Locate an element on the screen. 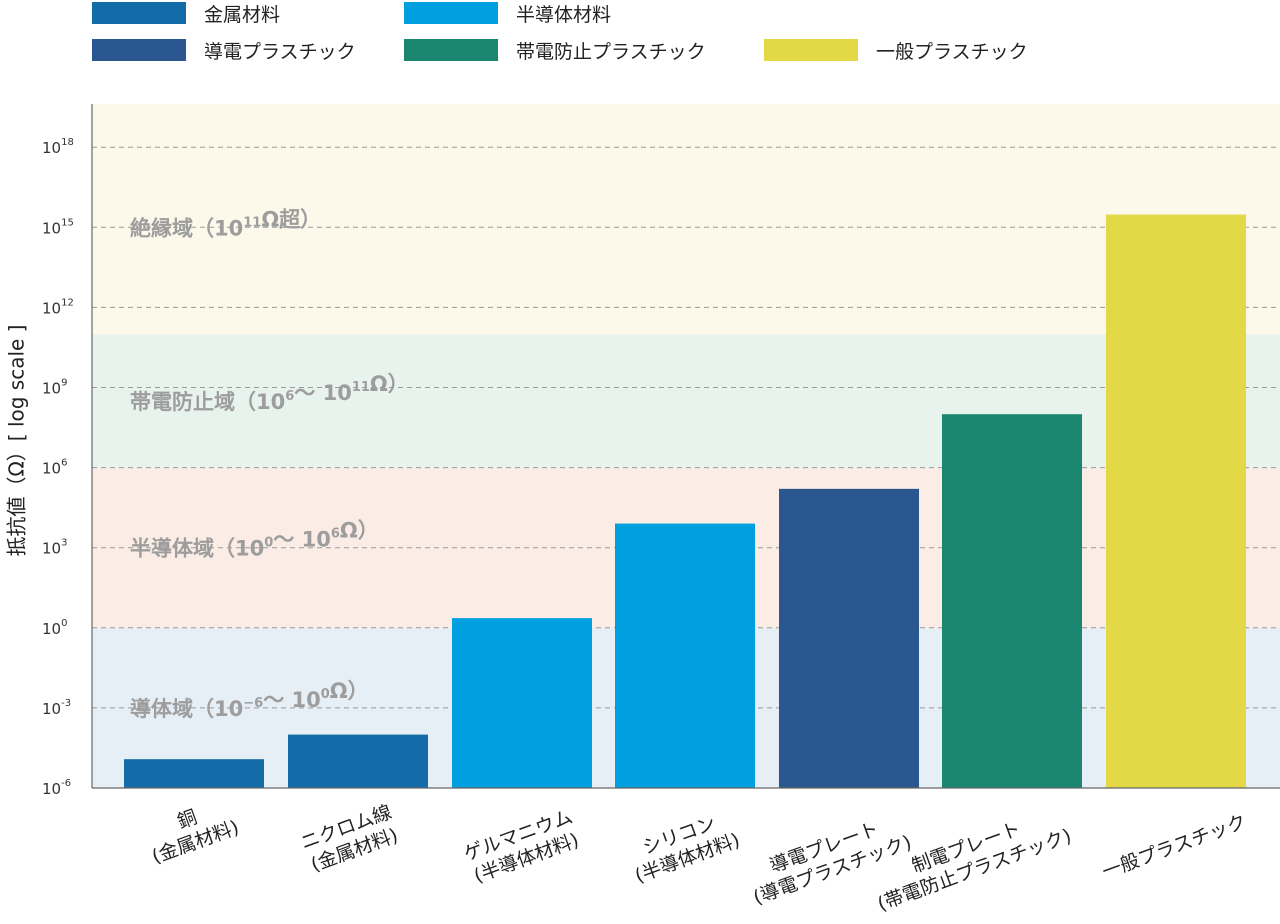 The height and width of the screenshot is (924, 1280). chart-legend: 金属材料 半導体材料導電プラスチック 帯電防止プラスチック 一般プラスチック is located at coordinates (640, 40).